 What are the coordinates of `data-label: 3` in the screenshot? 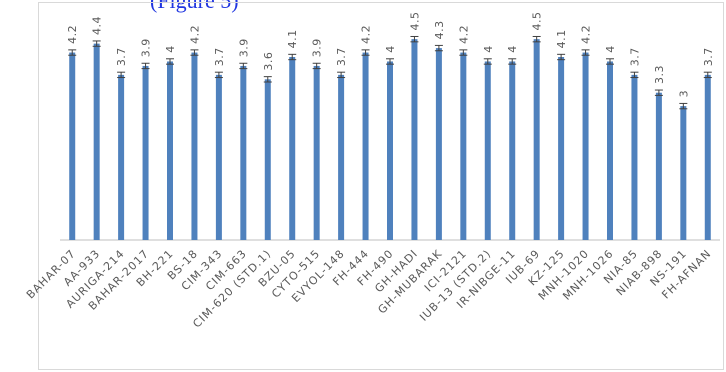 It's located at (683, 94).